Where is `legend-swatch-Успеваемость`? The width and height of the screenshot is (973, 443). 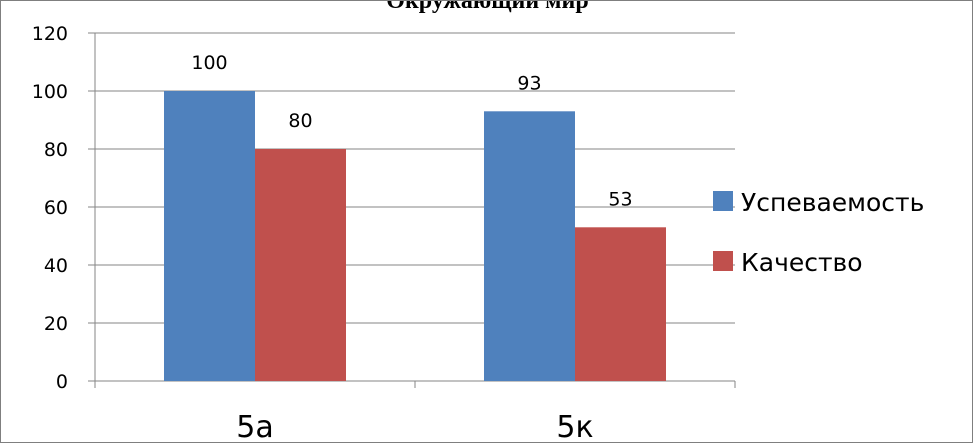
legend-swatch-Успеваемость is located at coordinates (723, 201).